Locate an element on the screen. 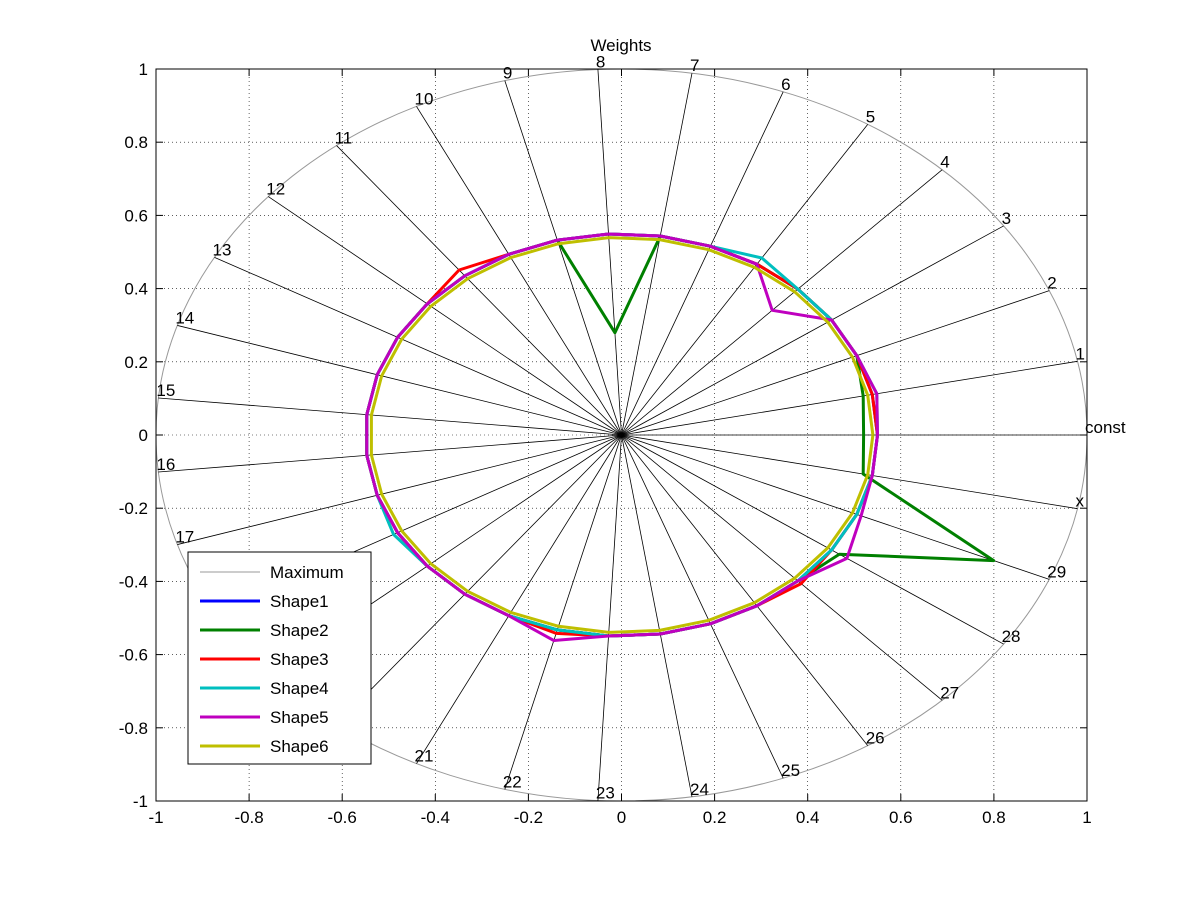 Image resolution: width=1201 pixels, height=901 pixels. spoke-label: 29 is located at coordinates (1056, 571).